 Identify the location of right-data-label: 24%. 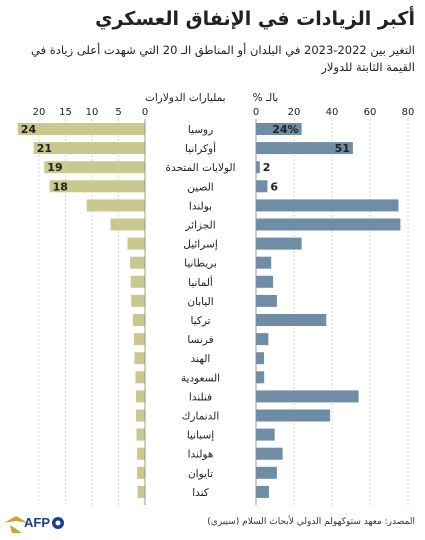
(285, 129).